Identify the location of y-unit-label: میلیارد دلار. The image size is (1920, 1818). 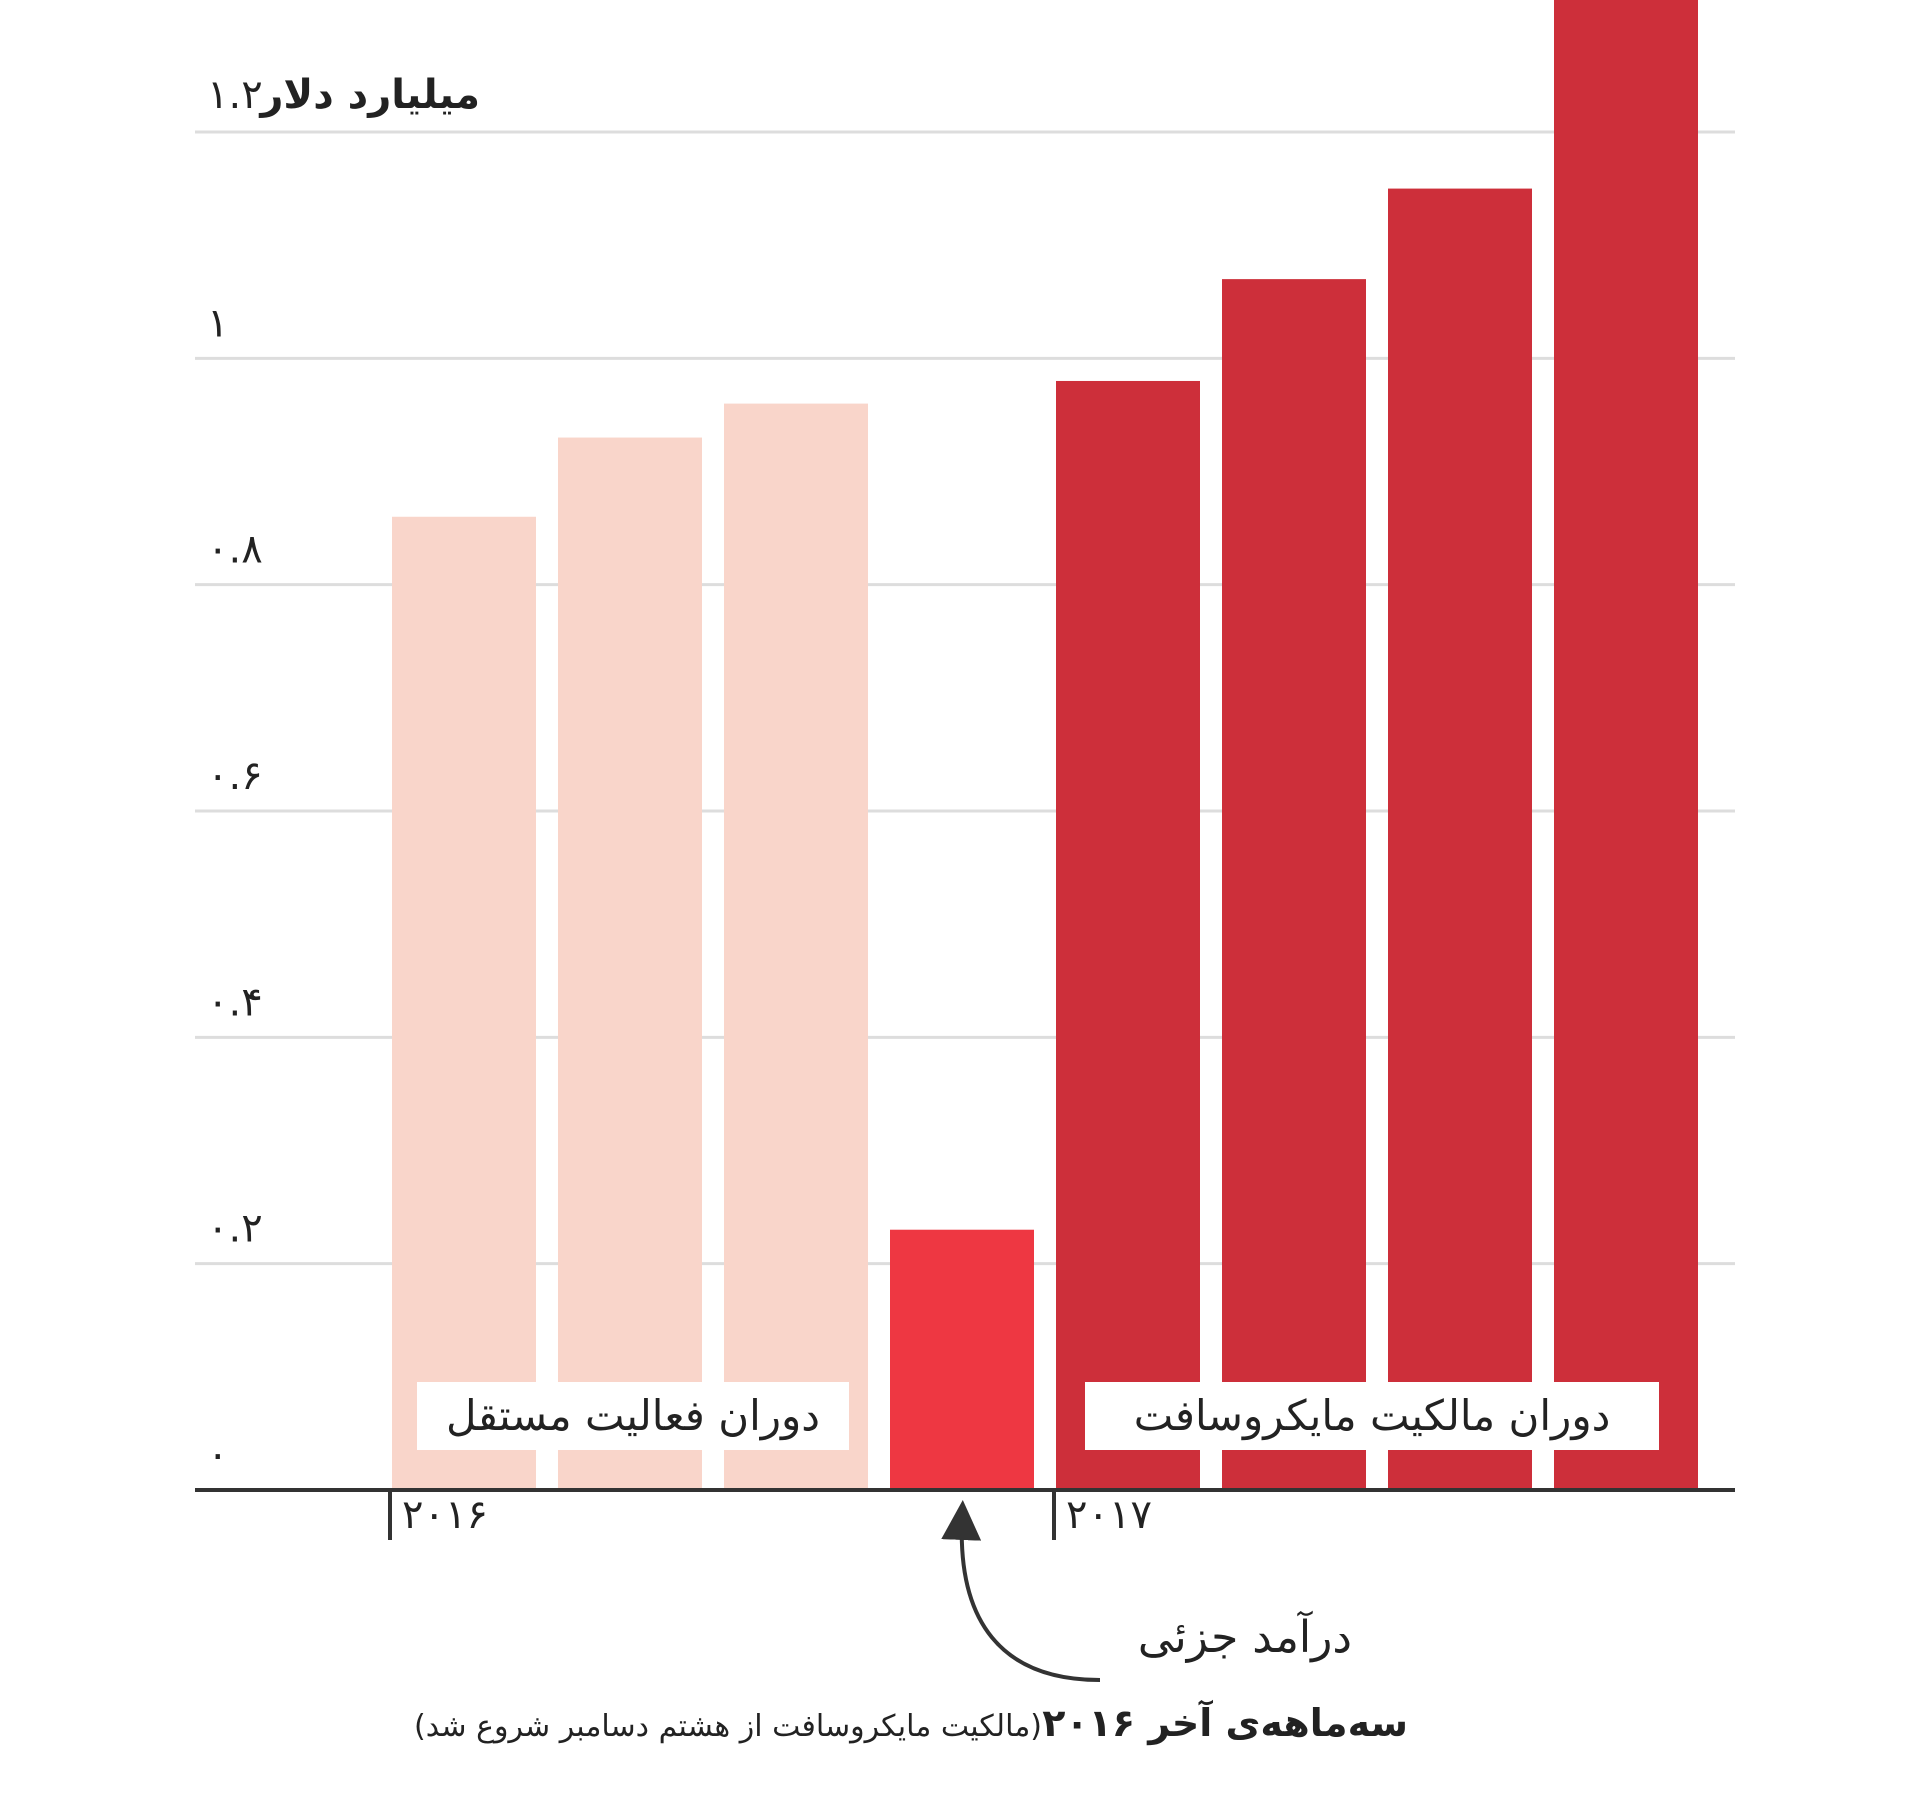
(369, 95).